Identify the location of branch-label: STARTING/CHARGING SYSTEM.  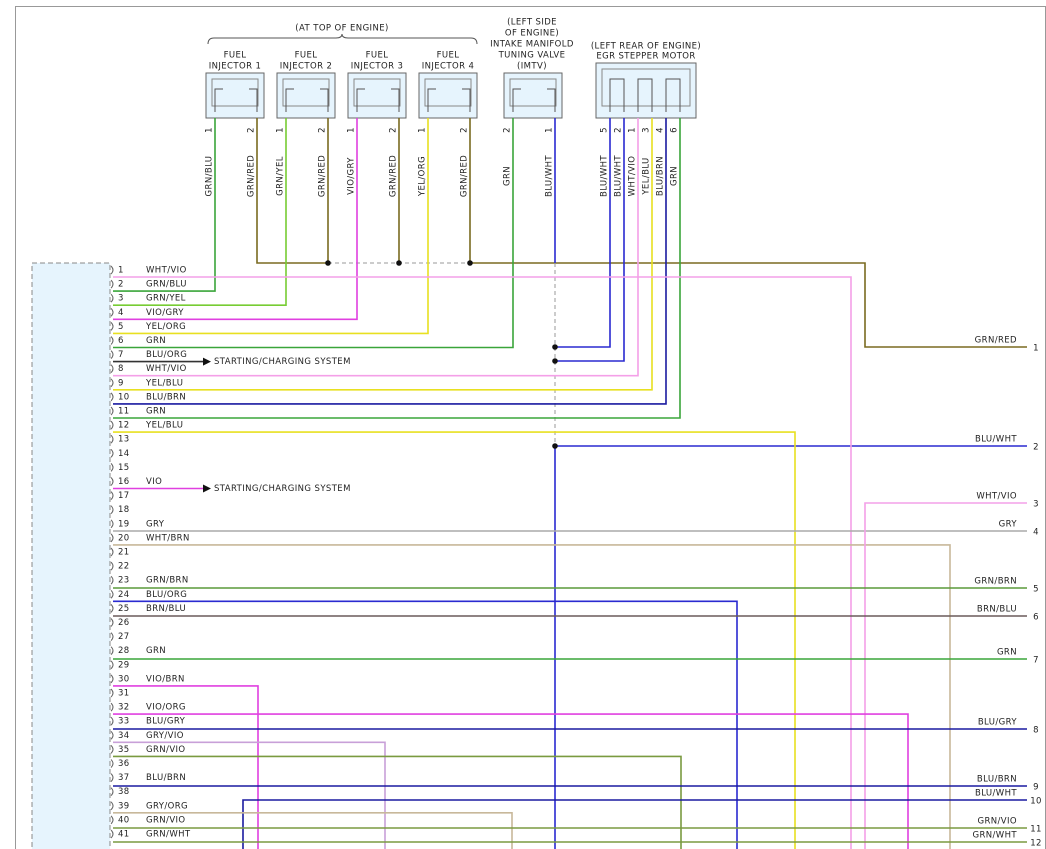
(282, 362).